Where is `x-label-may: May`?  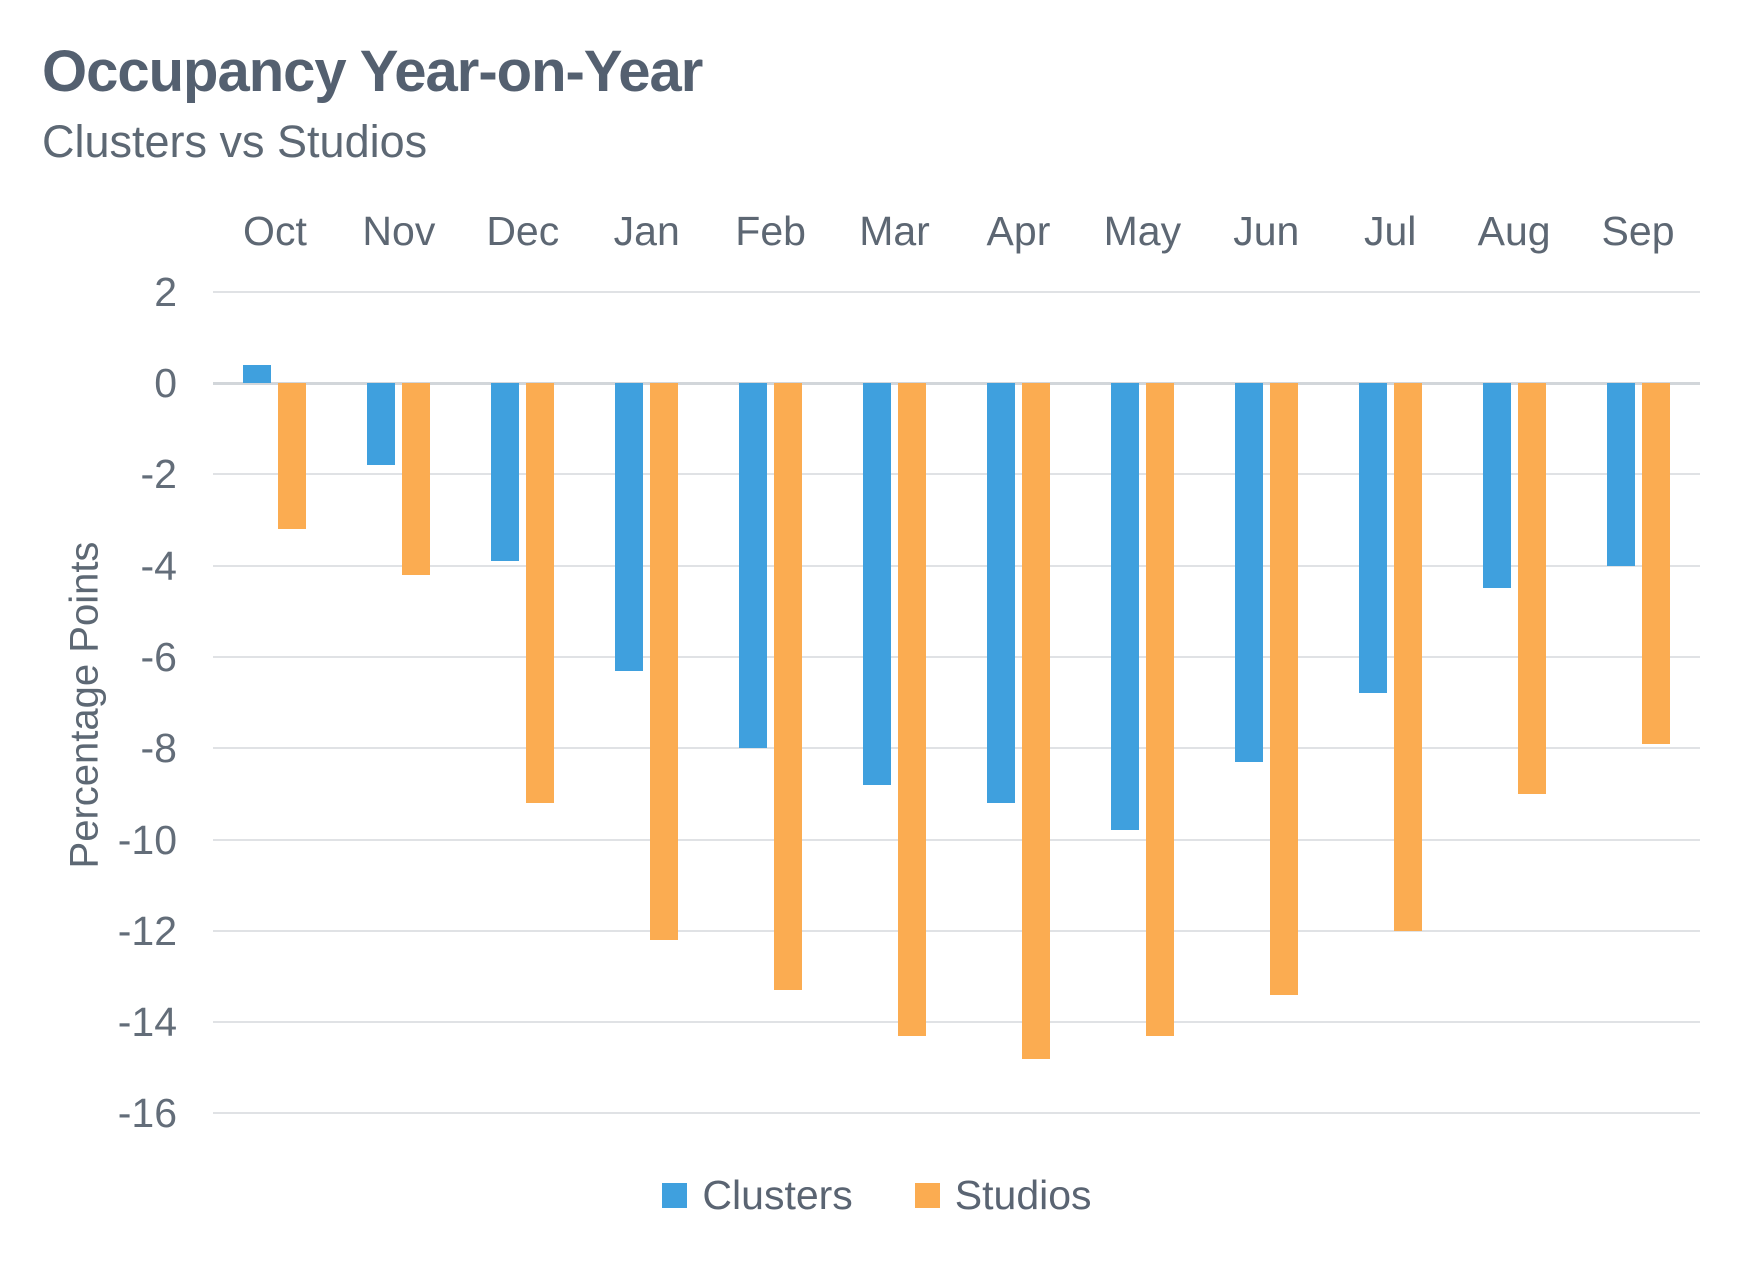 x-label-may: May is located at coordinates (1142, 231).